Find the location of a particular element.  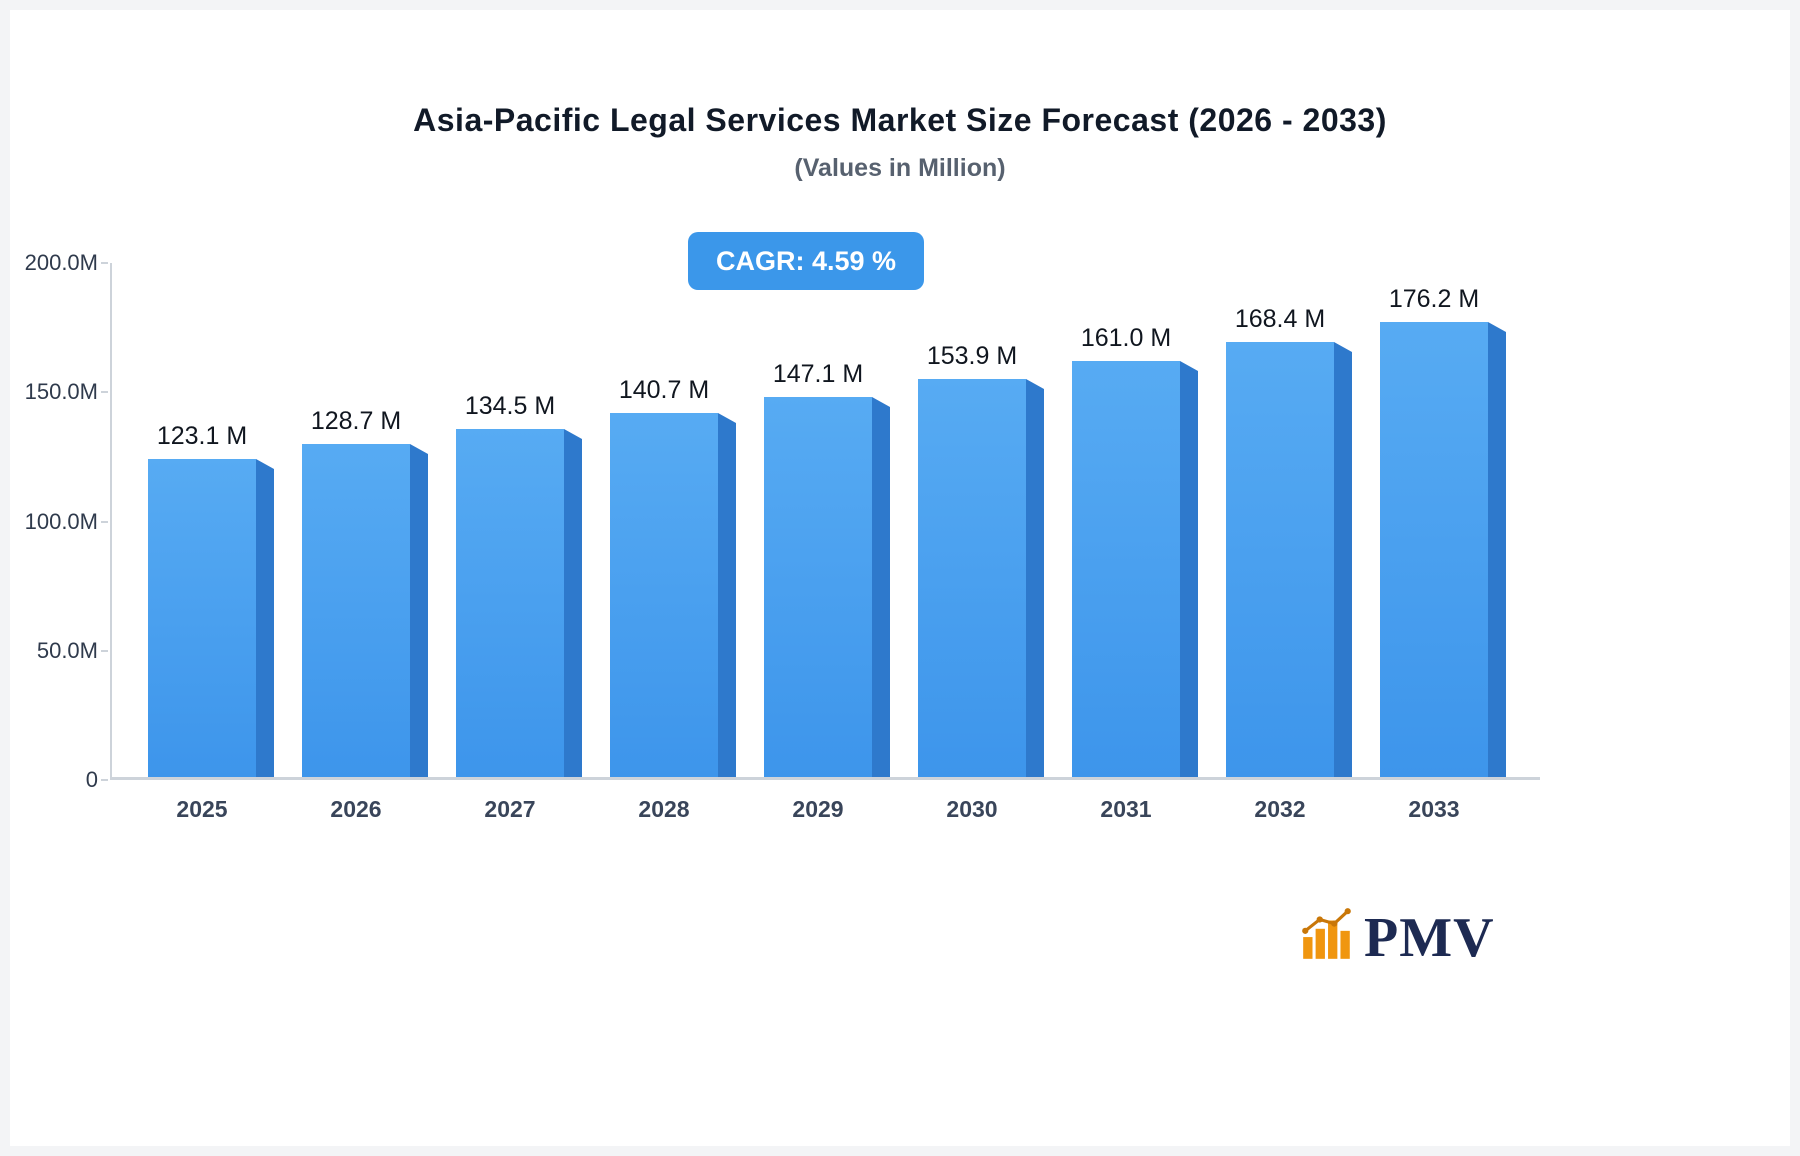

bar-value-label: 176.2 M is located at coordinates (1434, 299).